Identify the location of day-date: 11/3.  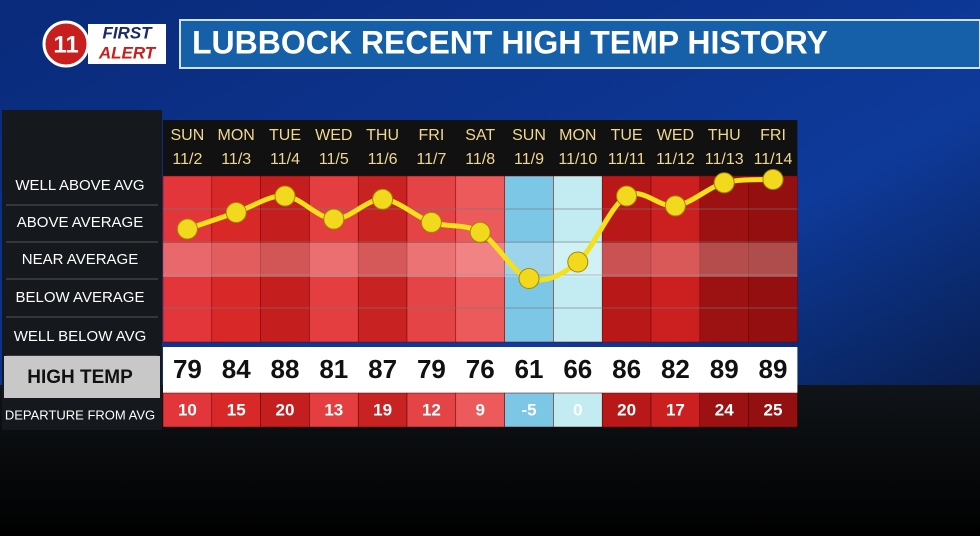
(236, 159).